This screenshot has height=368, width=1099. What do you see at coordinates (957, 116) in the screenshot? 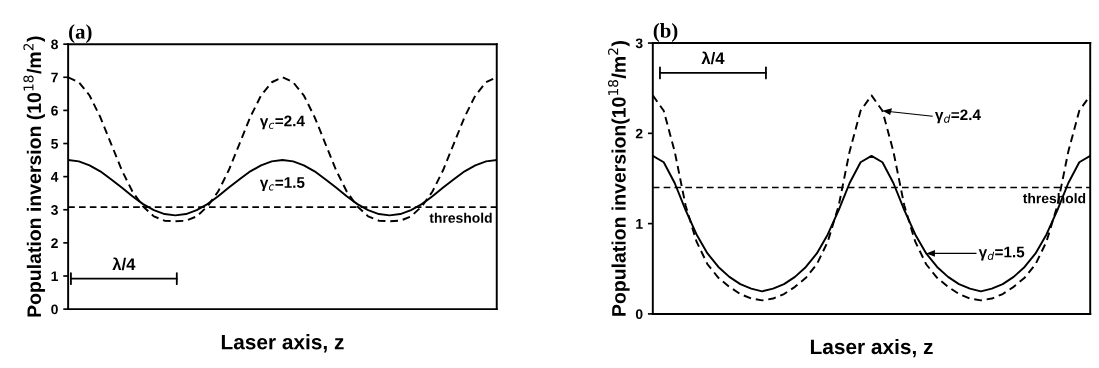
I see `legend-label: γ$_{d}$=2.4` at bounding box center [957, 116].